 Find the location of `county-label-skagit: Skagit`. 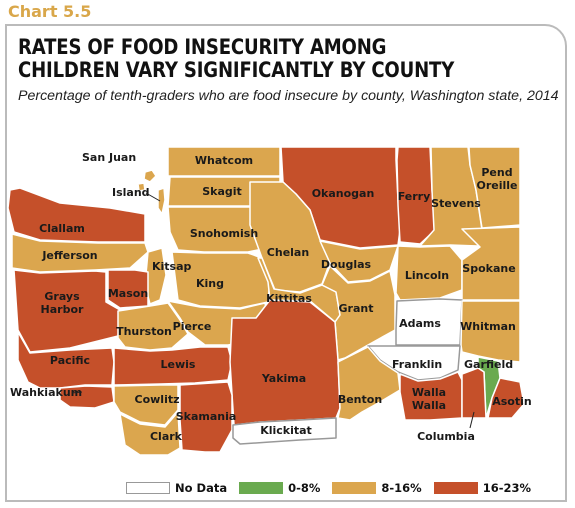

county-label-skagit: Skagit is located at coordinates (222, 191).